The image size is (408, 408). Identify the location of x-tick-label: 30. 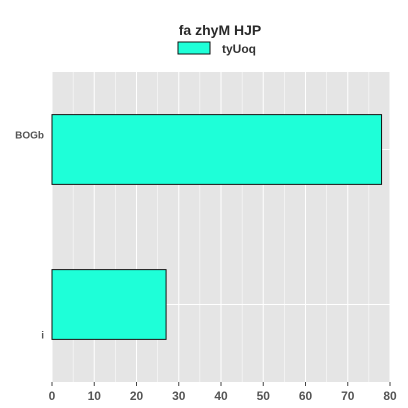
(179, 396).